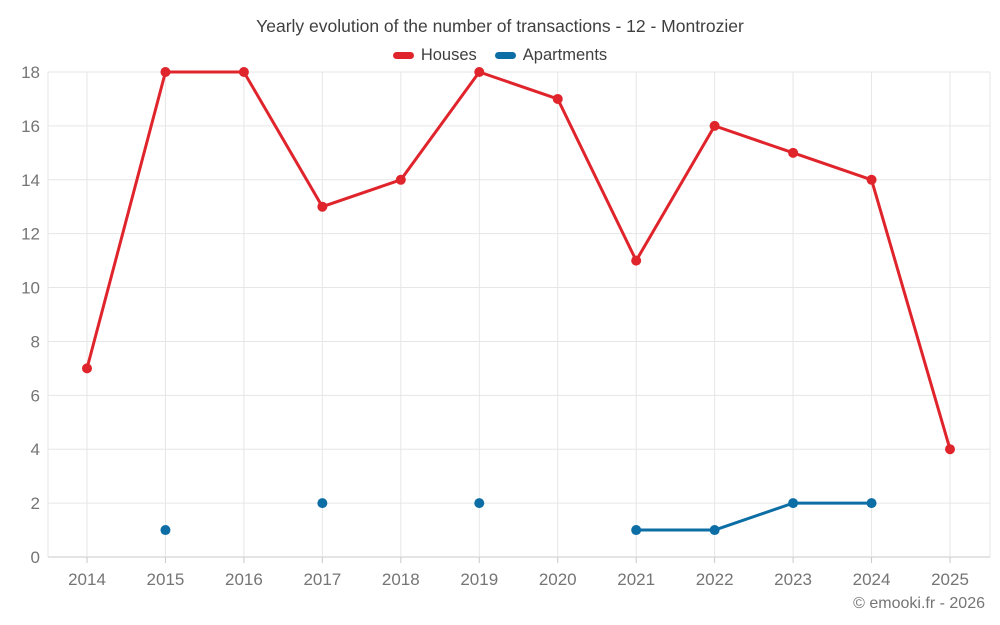 This screenshot has height=625, width=1000. I want to click on data-point-apartments-2023, so click(793, 503).